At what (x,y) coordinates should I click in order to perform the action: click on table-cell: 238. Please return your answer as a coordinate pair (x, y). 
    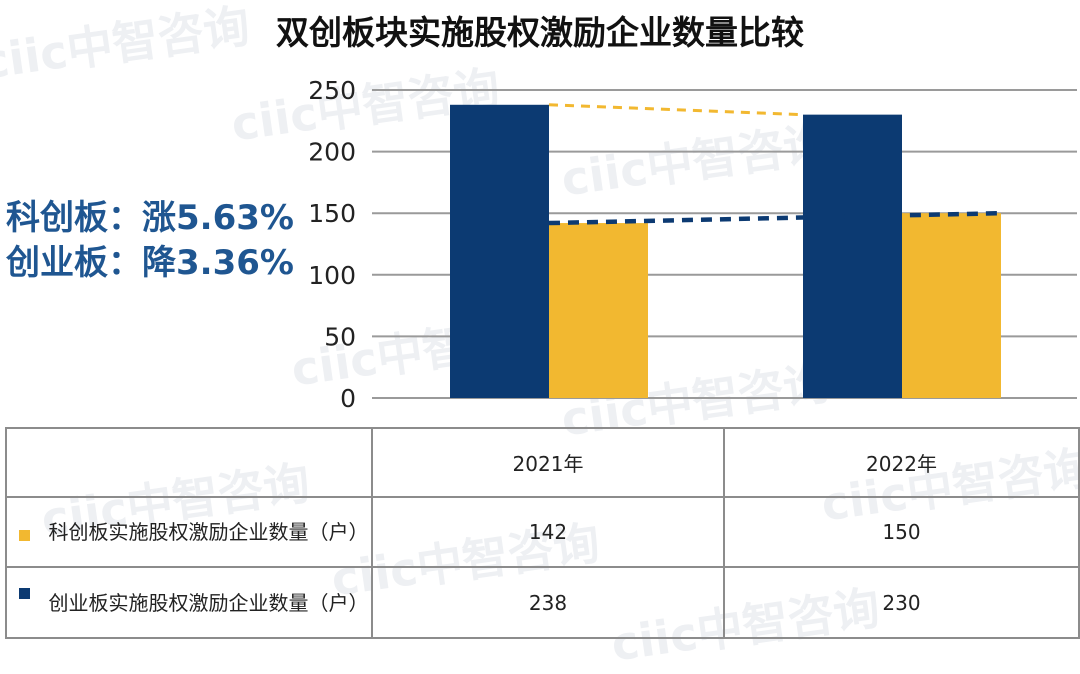
    Looking at the image, I should click on (548, 602).